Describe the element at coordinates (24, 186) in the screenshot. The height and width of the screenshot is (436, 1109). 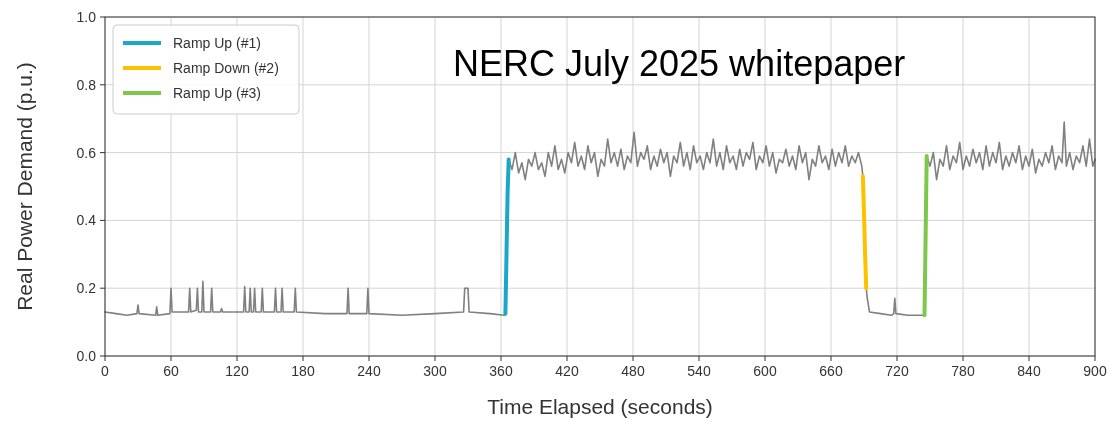
I see `y-axis-title: Real Power Demand (p.u.)` at that location.